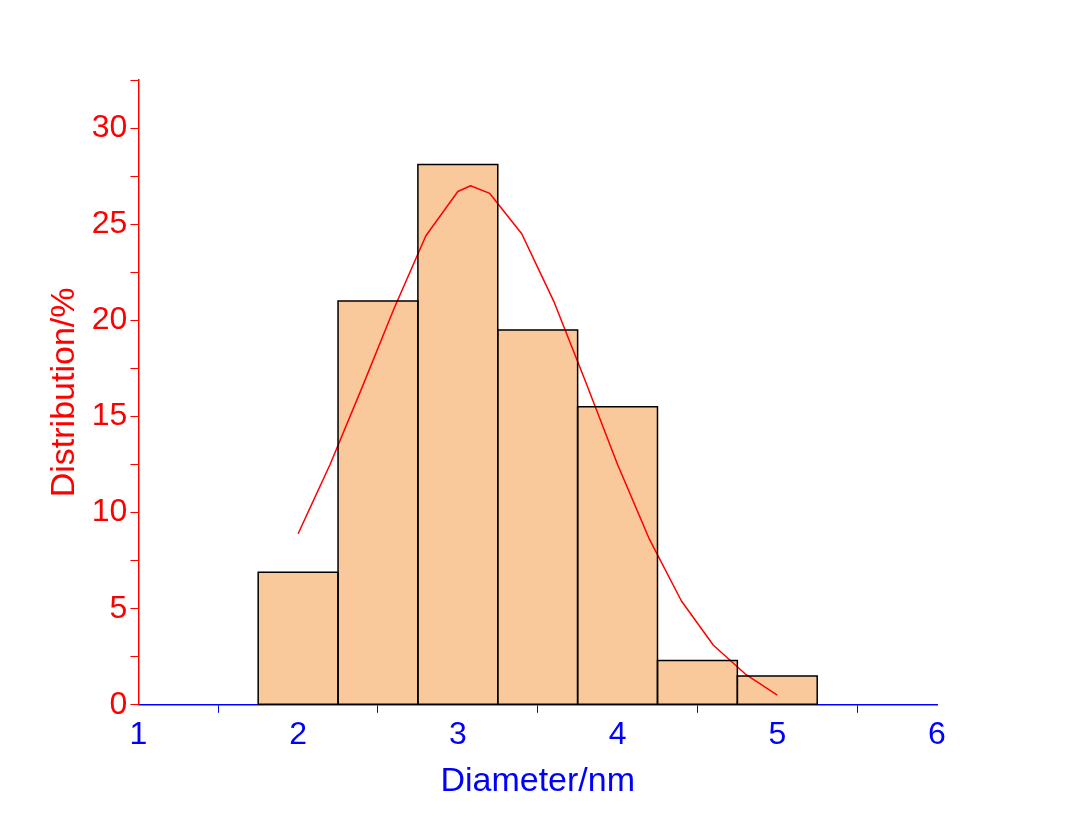 This screenshot has height=816, width=1072. I want to click on x-tick-label: 1, so click(138, 732).